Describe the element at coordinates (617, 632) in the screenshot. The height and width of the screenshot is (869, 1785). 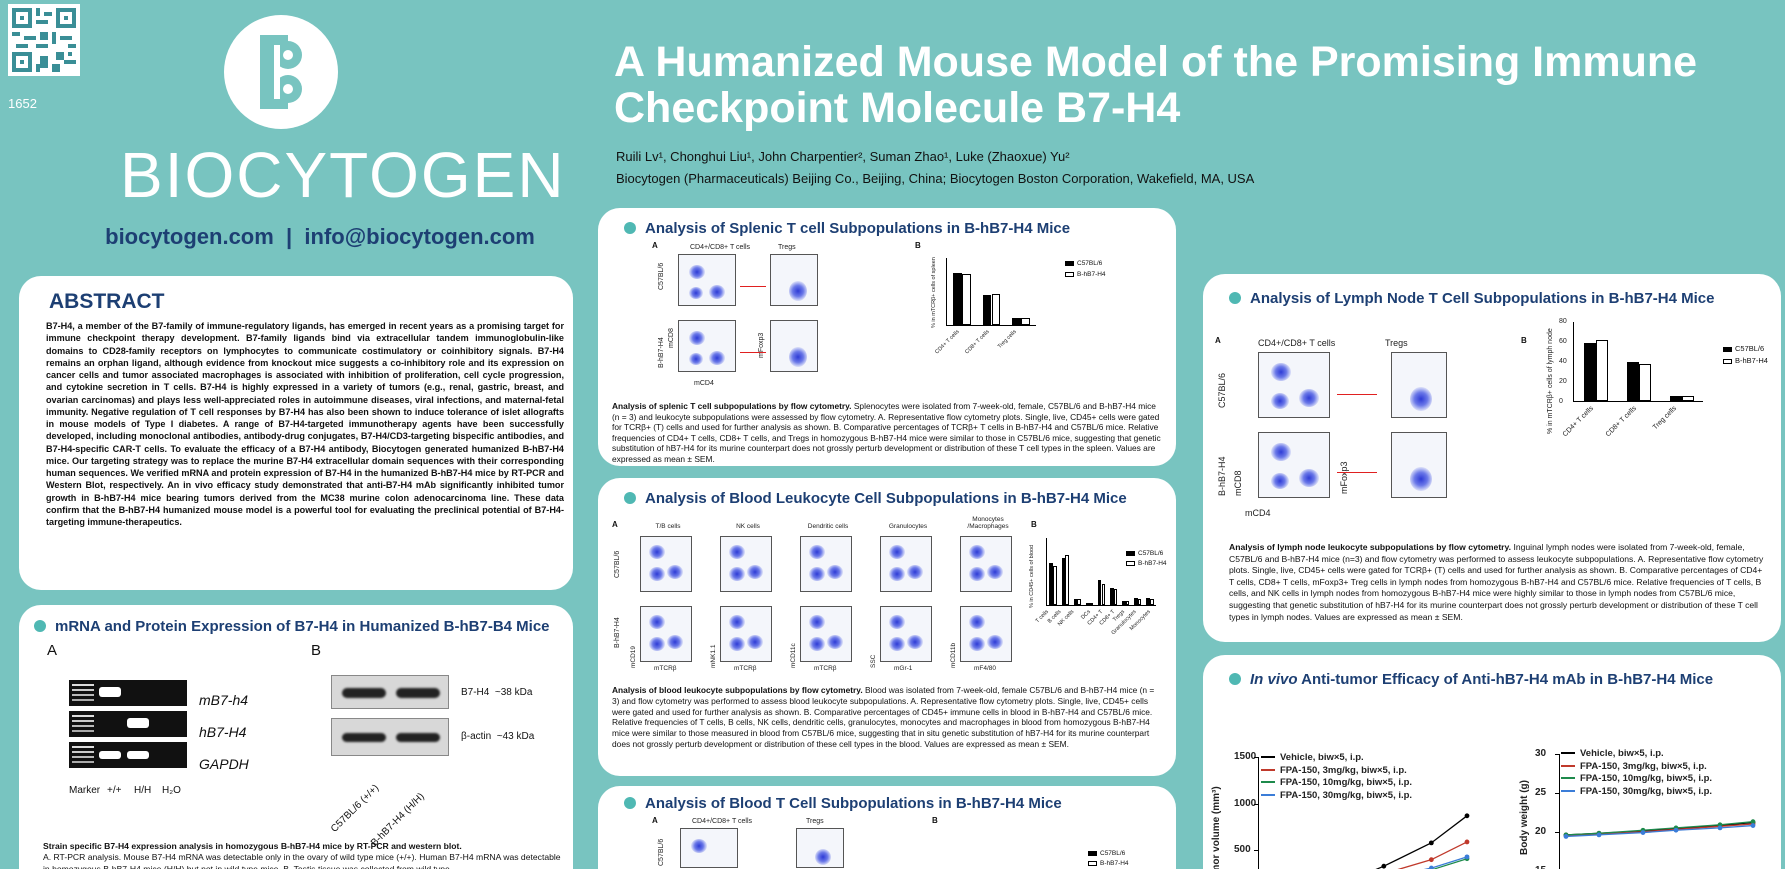
I see `row-label: B-hB7-H4` at that location.